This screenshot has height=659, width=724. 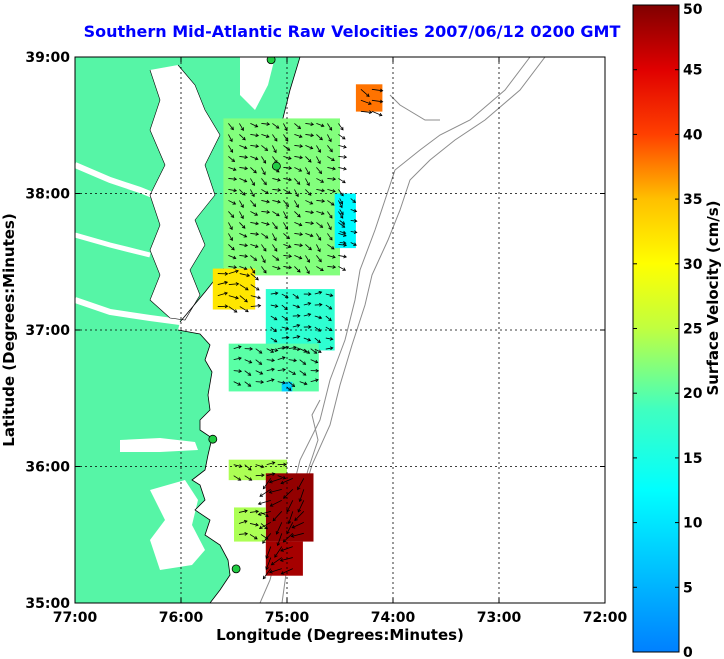 I want to click on x-tick-label: 73:00, so click(x=499, y=618).